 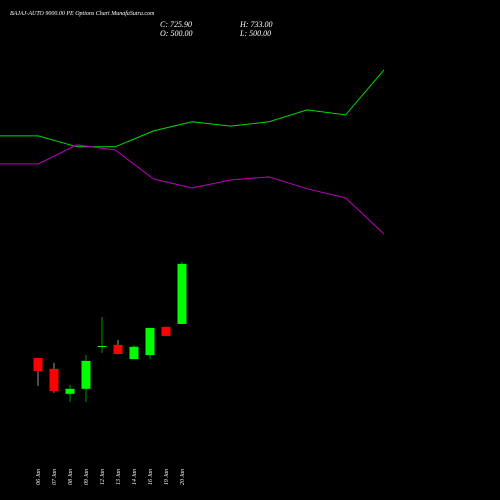 What do you see at coordinates (183, 477) in the screenshot?
I see `x-tick-label: 20 Jan` at bounding box center [183, 477].